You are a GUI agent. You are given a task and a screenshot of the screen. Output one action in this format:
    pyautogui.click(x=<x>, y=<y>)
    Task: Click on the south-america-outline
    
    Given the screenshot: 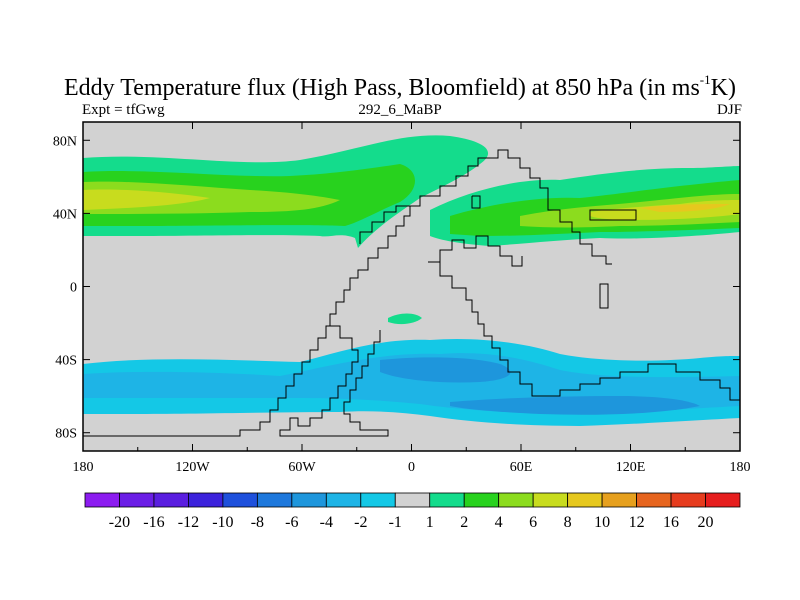 What is the action you would take?
    pyautogui.click(x=334, y=381)
    